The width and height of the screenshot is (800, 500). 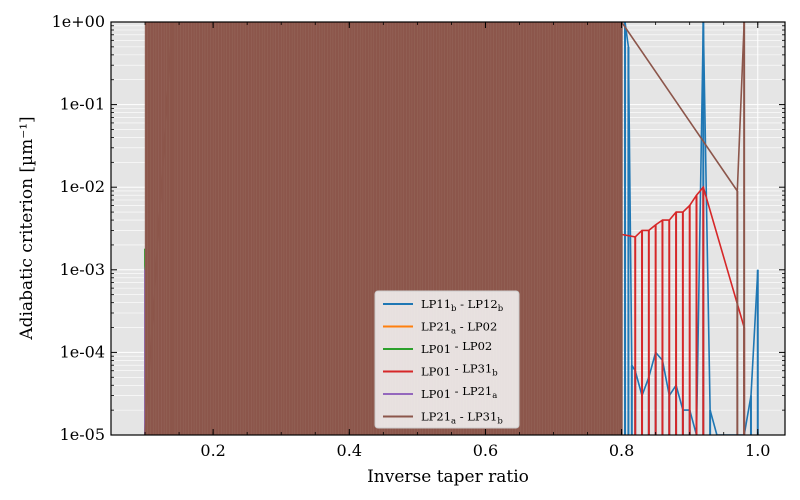 What do you see at coordinates (485, 450) in the screenshot?
I see `x-tick-label: 0.6` at bounding box center [485, 450].